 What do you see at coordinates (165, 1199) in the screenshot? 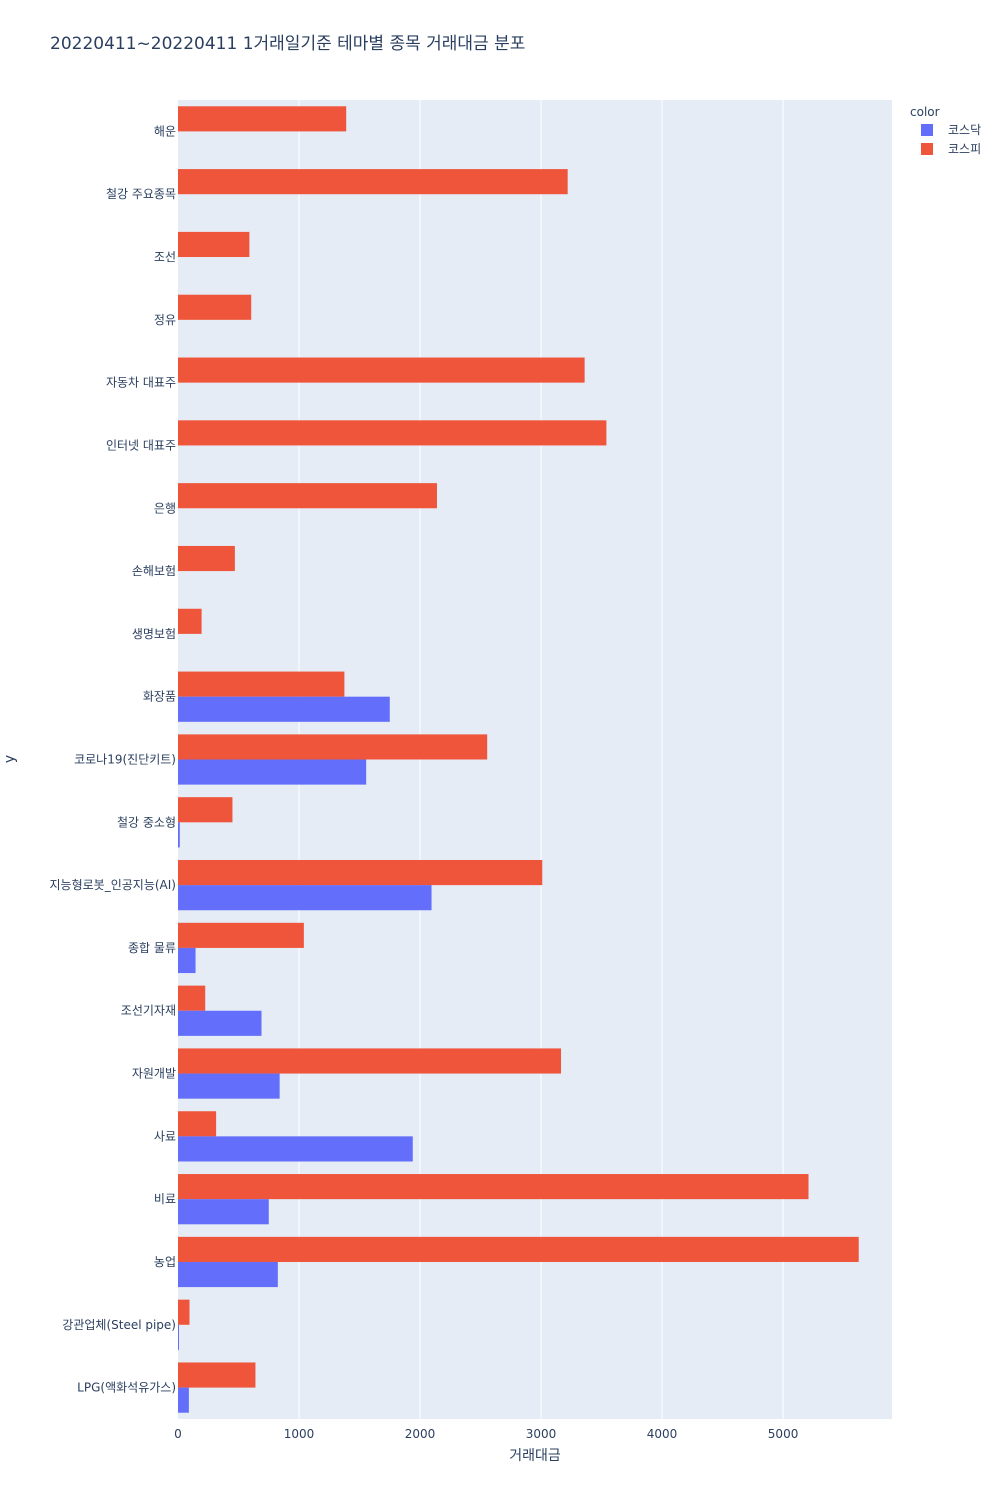
I see `y-tick-label: 비료` at bounding box center [165, 1199].